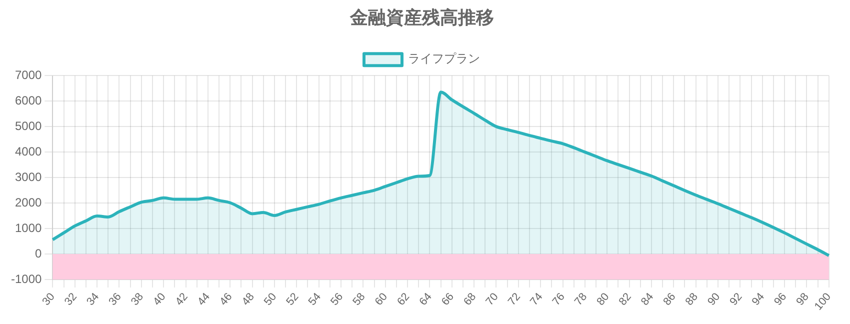  Describe the element at coordinates (691, 299) in the screenshot. I see `x-tick-label: 88` at that location.